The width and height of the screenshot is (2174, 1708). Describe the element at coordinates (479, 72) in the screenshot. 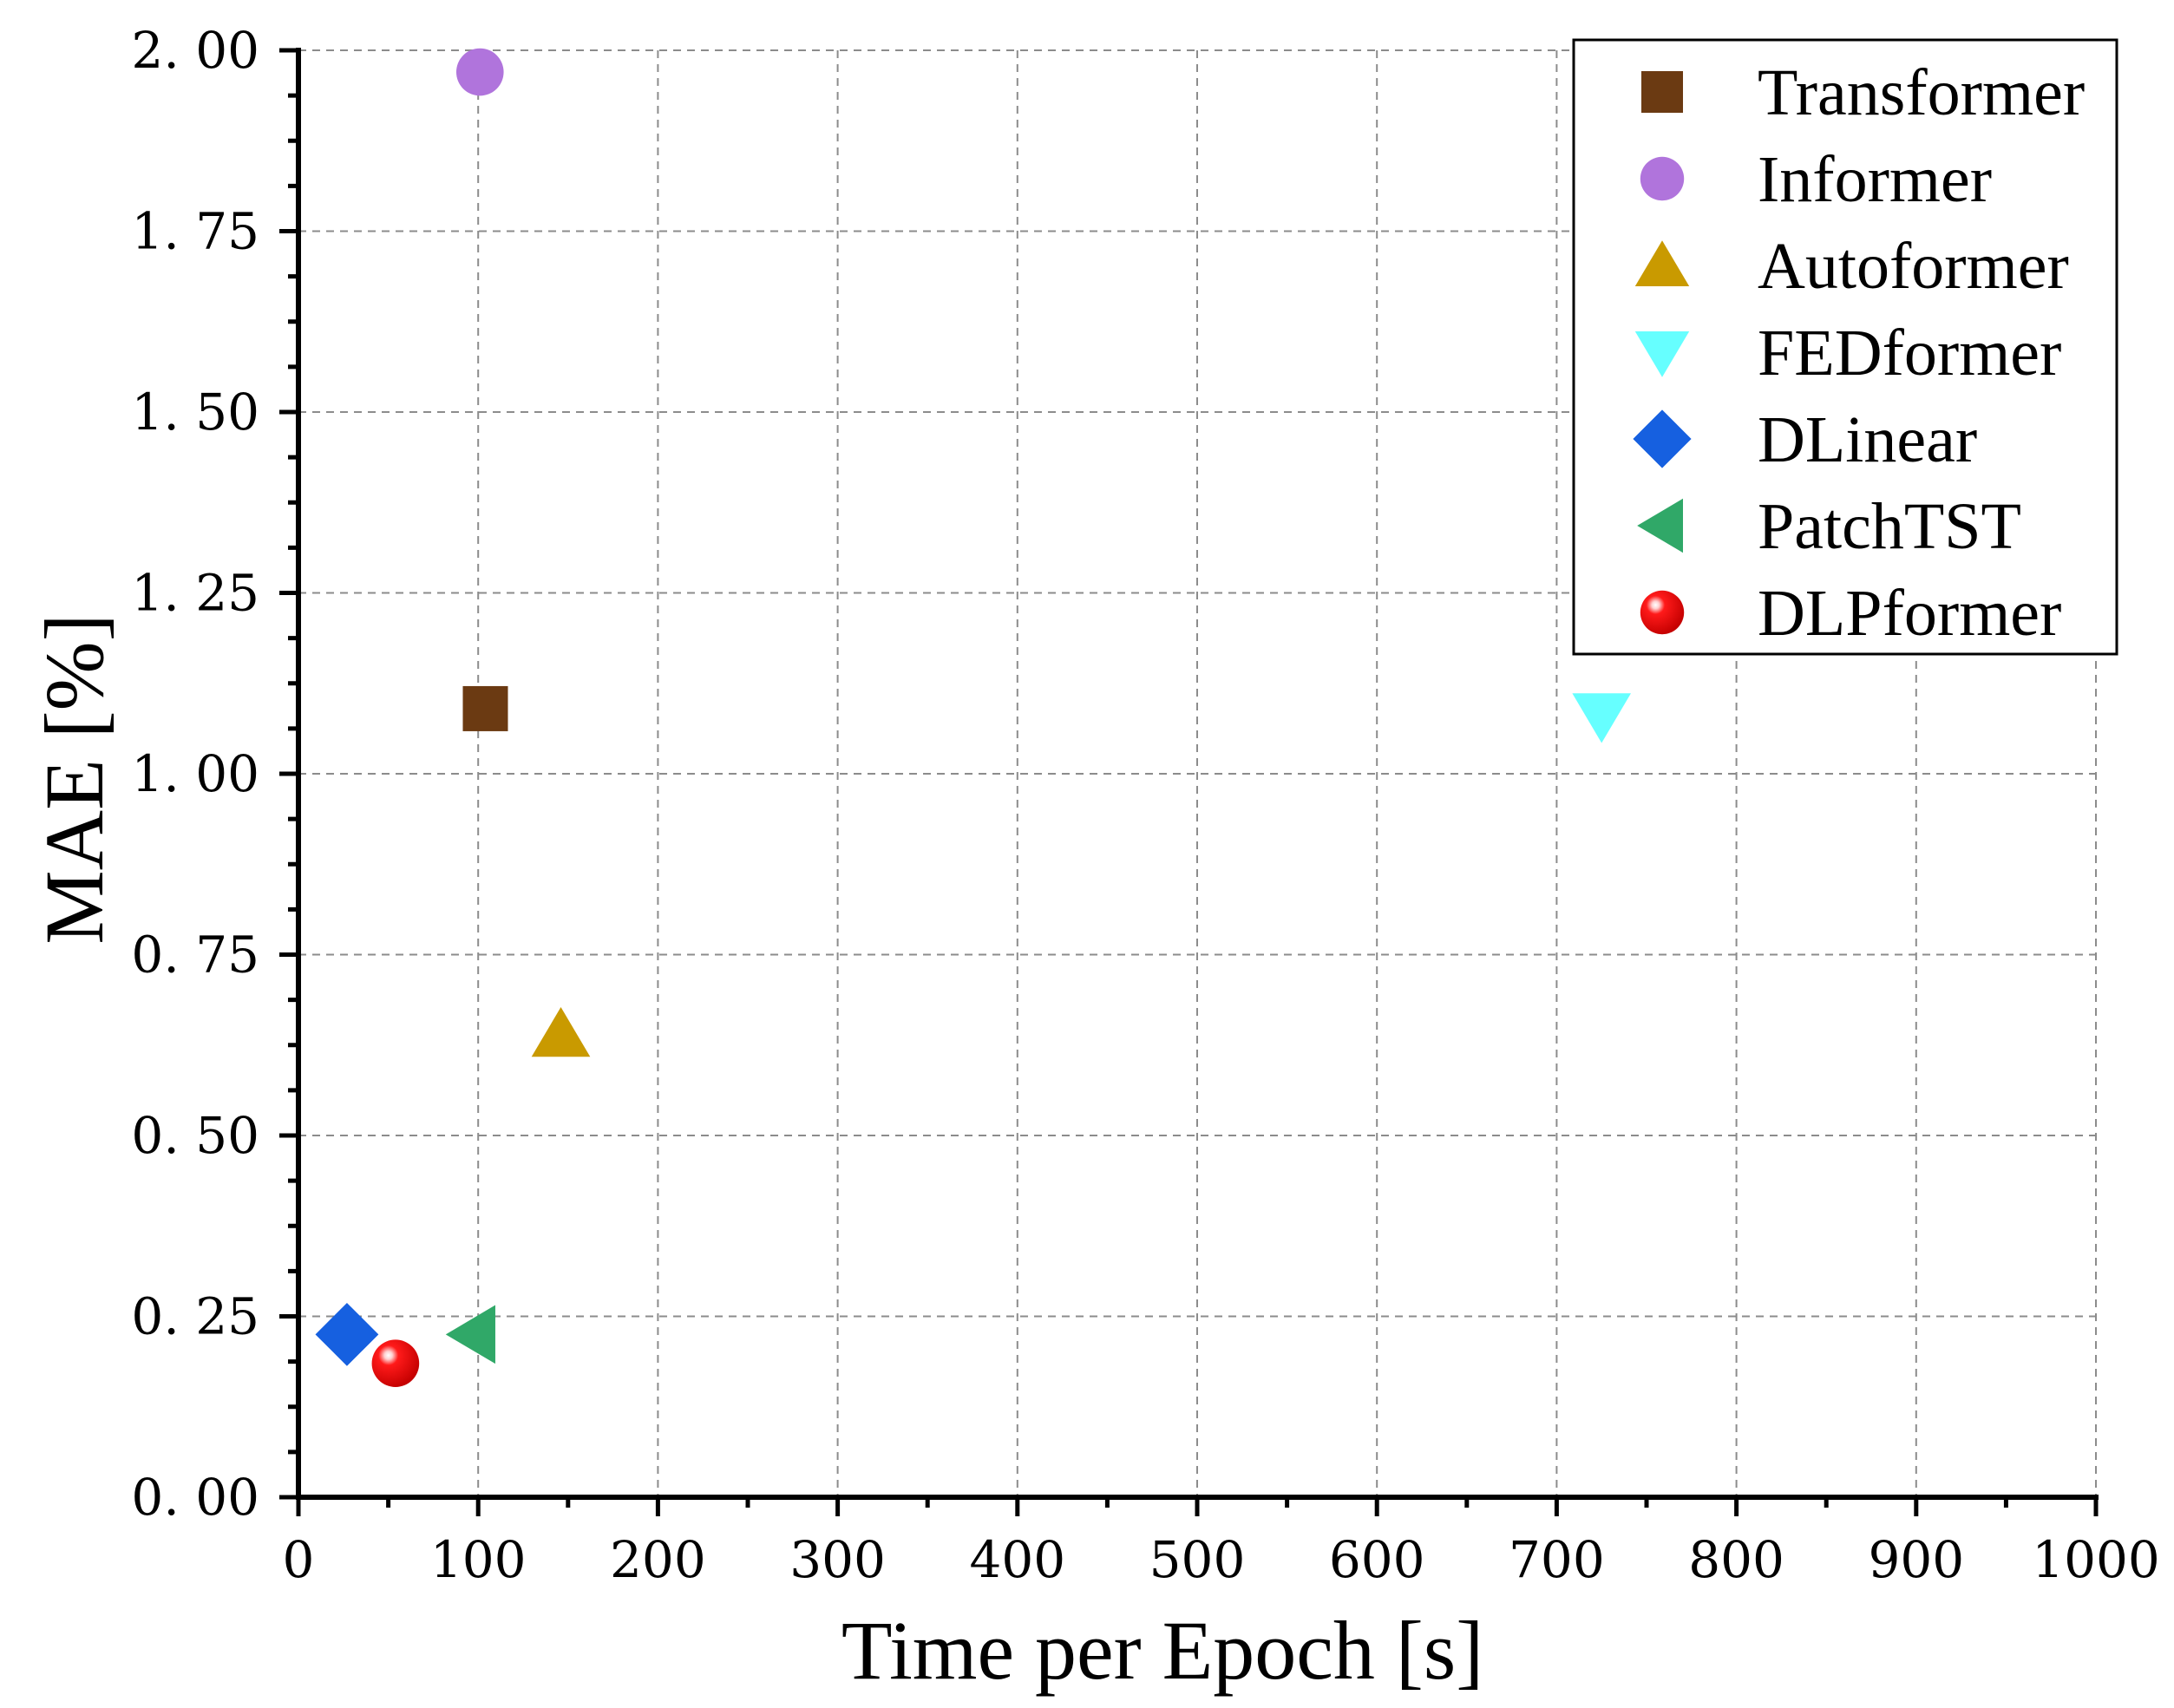

I see `data-point-informer` at that location.